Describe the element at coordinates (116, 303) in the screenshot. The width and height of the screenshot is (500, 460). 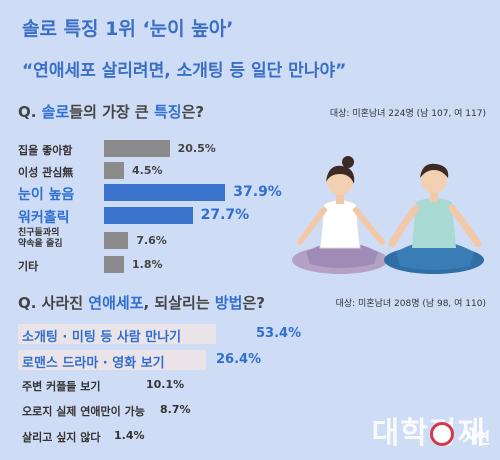
I see `question-2-highlight-1: 연애세포` at that location.